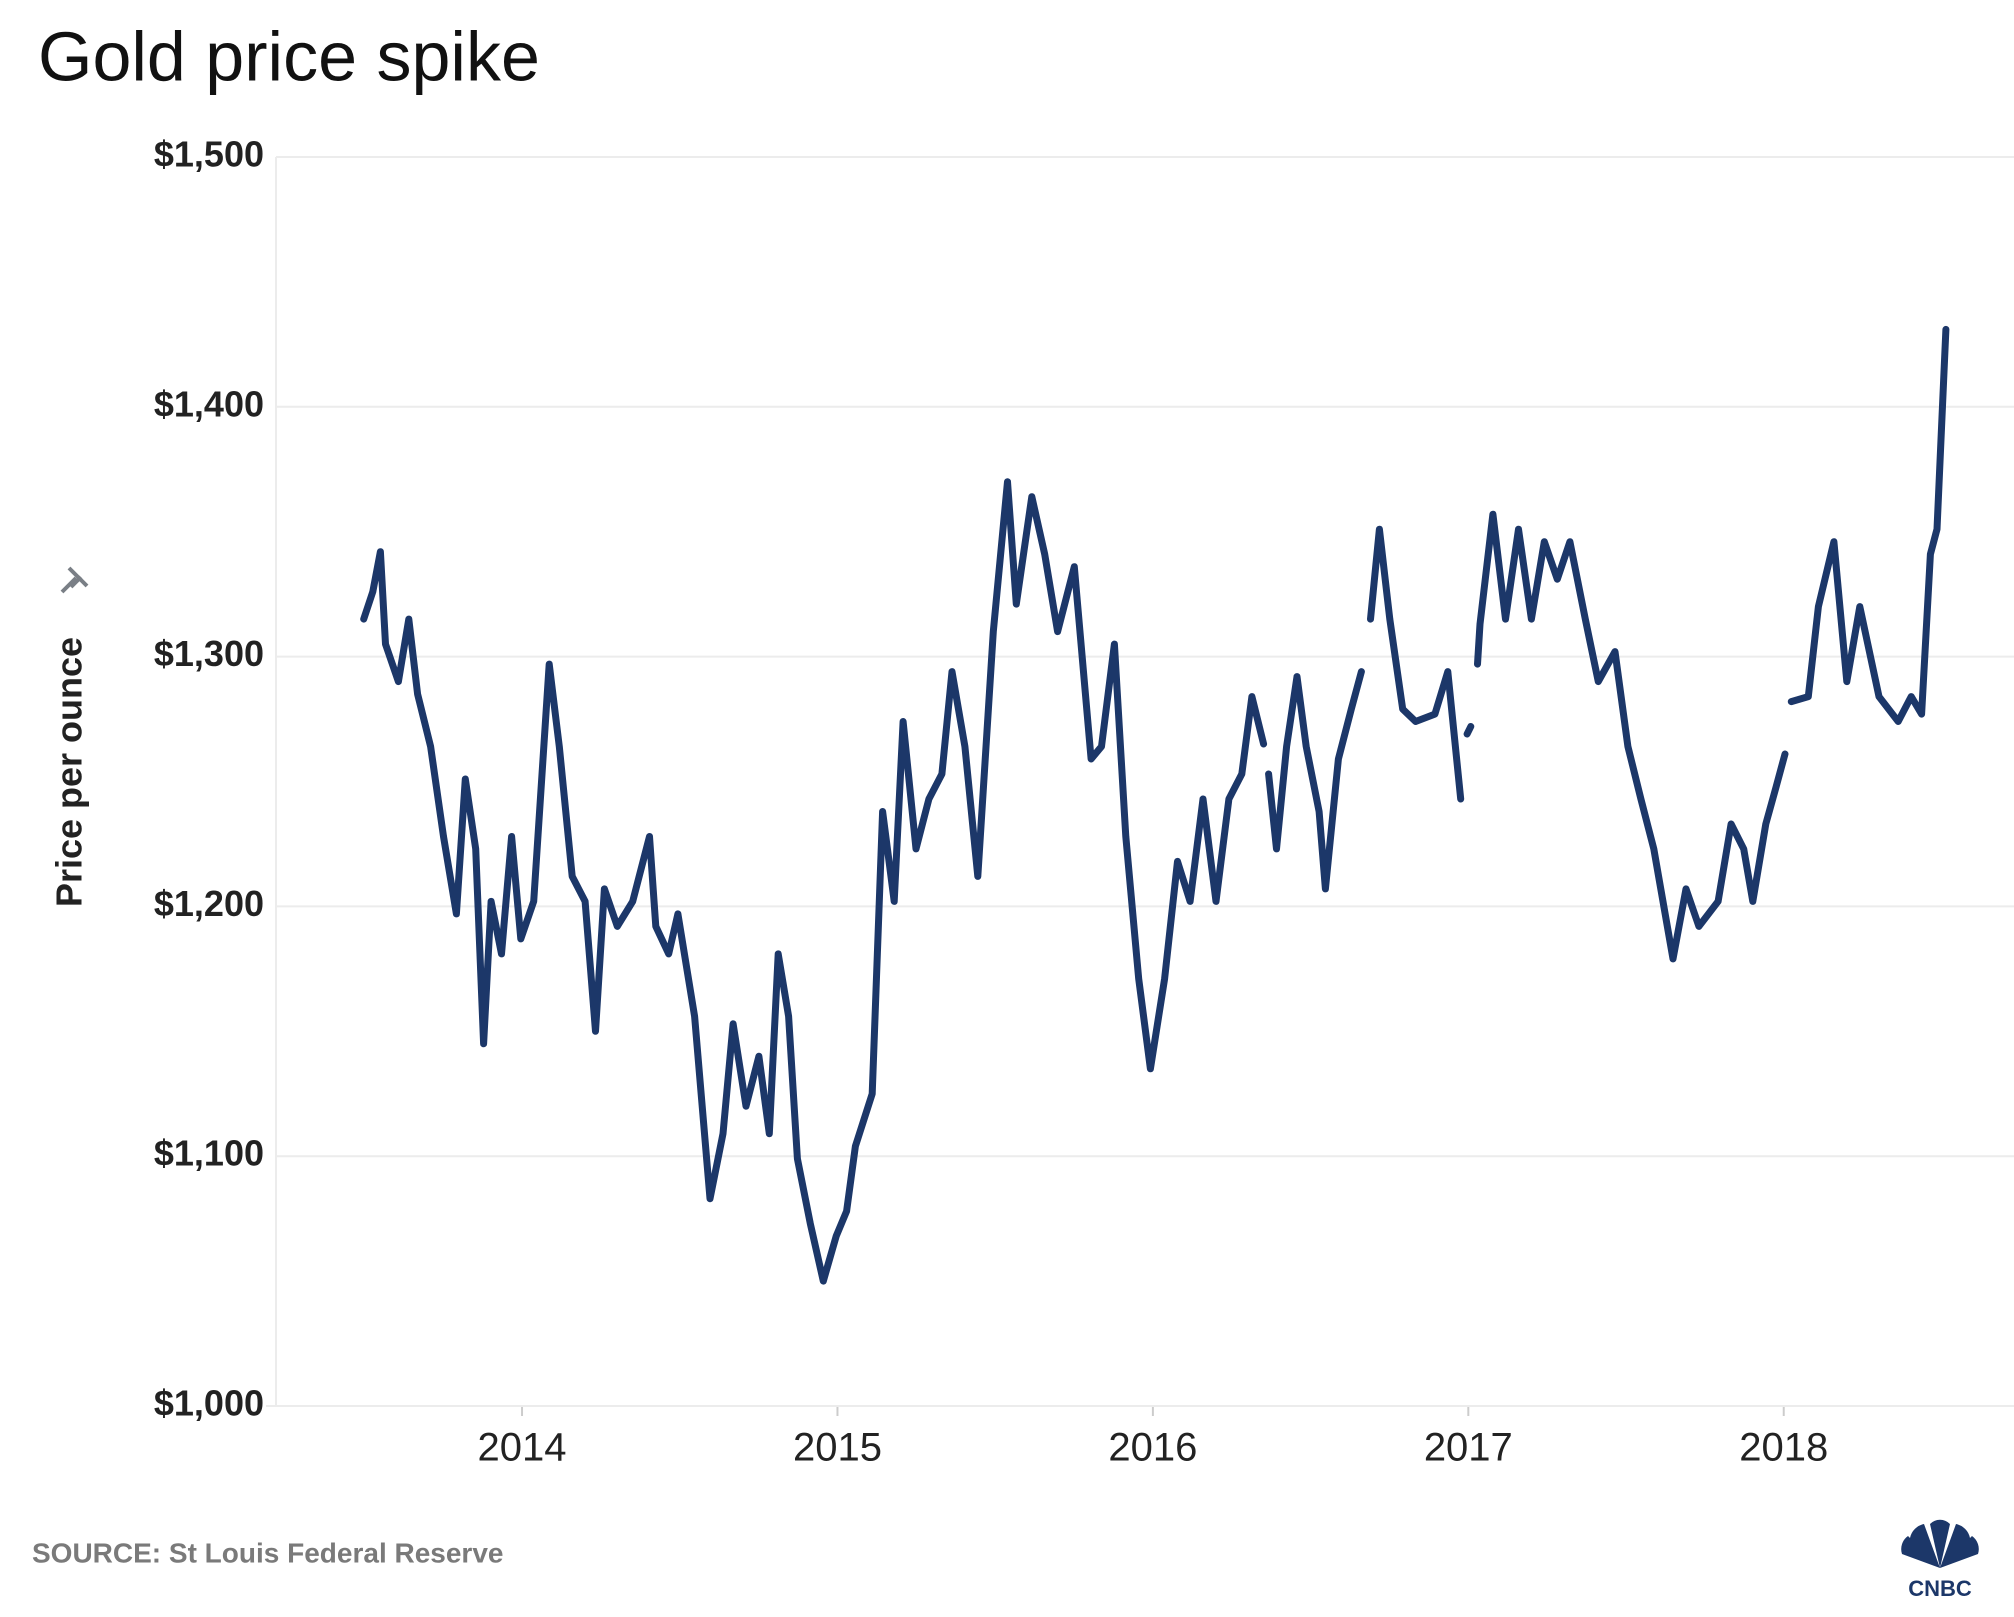  I want to click on y-tick-label: $1,400, so click(209, 403).